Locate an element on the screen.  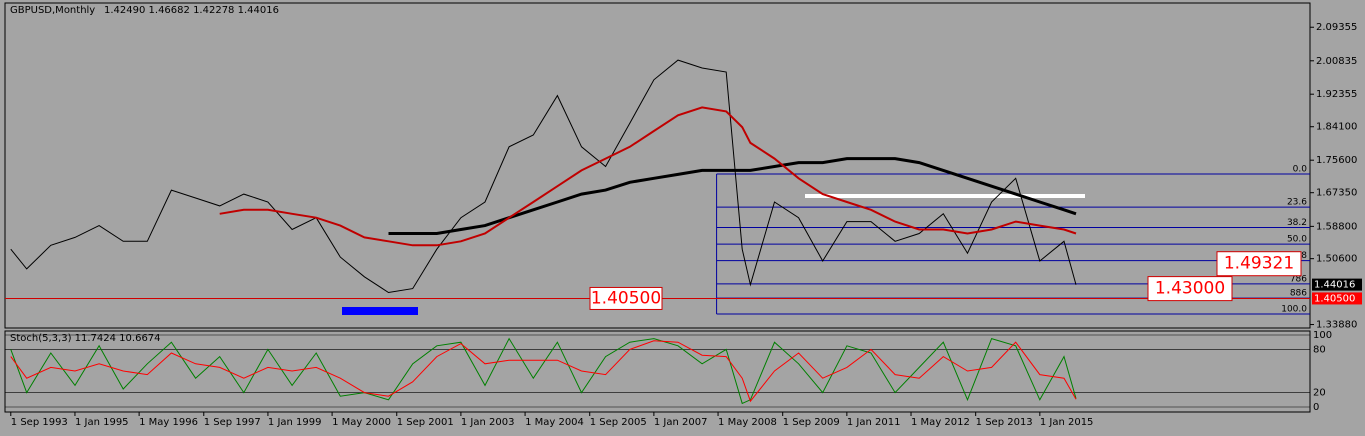
current-price-box is located at coordinates (1337, 284).